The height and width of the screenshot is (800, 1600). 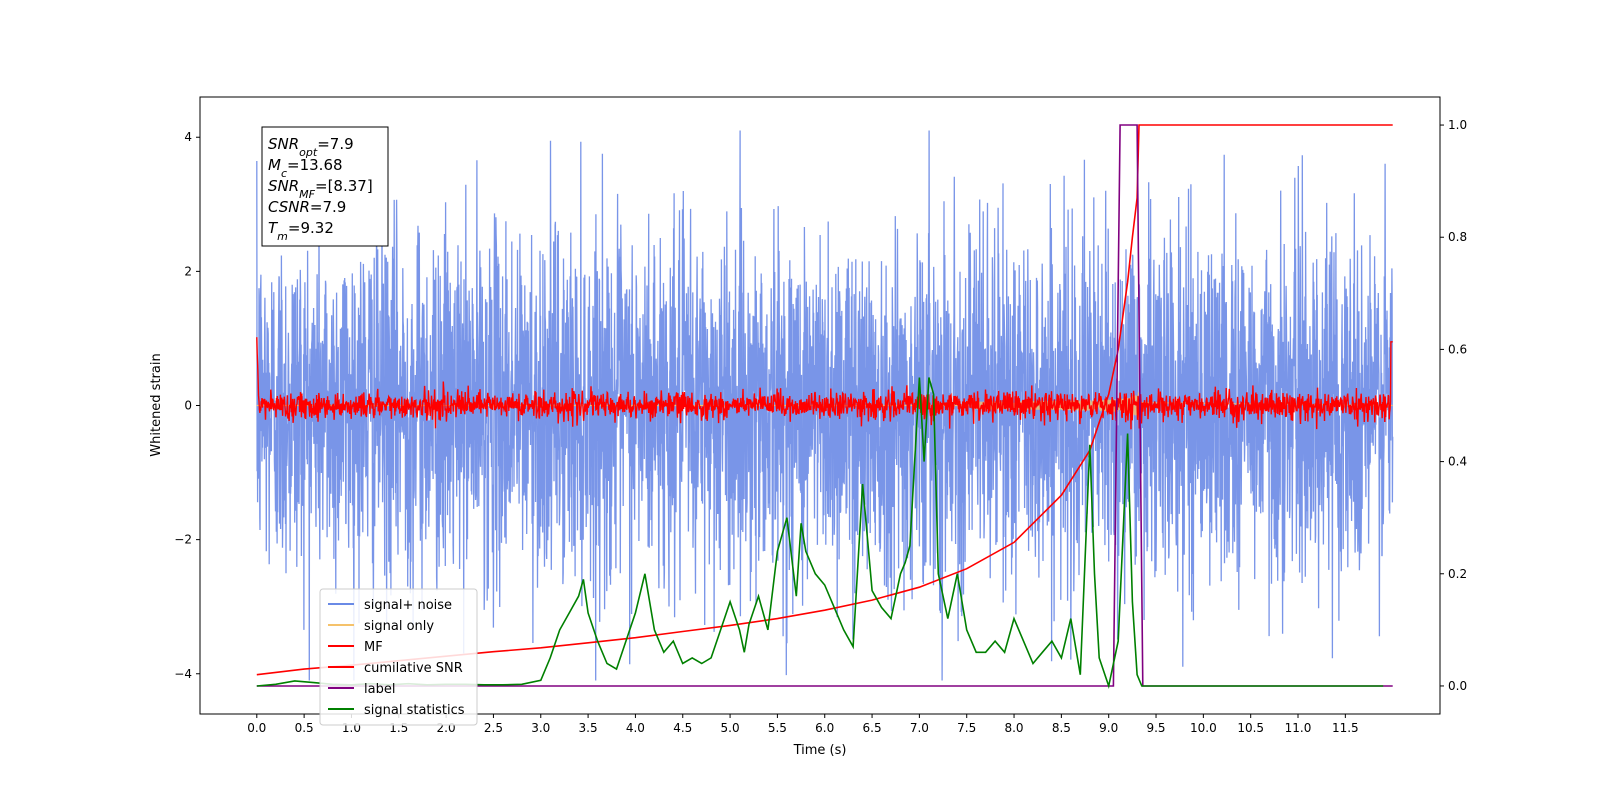 I want to click on legend-label: MF, so click(x=373, y=647).